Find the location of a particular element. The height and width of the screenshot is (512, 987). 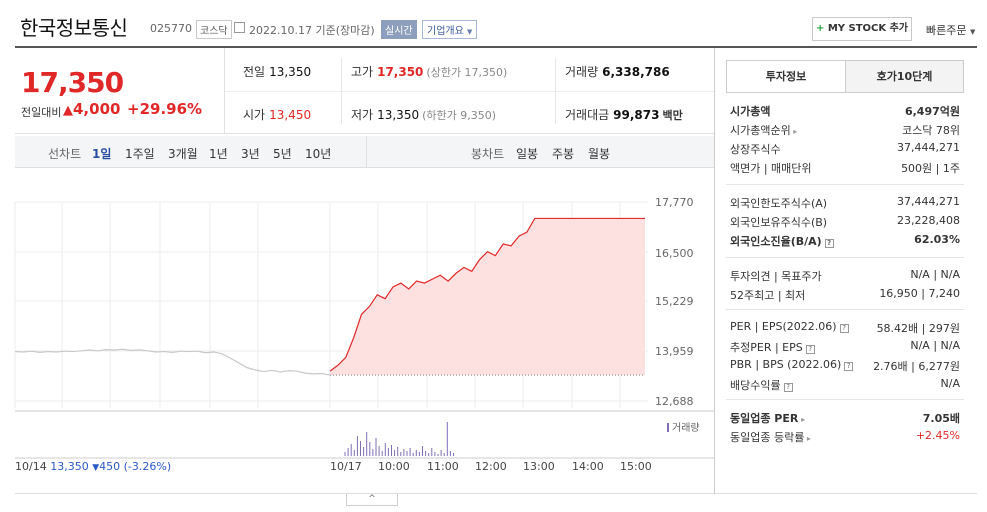

y-tick-label: 13,959 is located at coordinates (674, 351).